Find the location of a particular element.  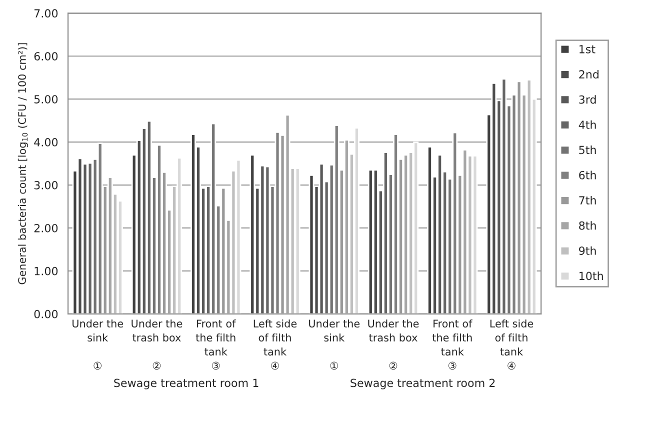

legend-label: 8th is located at coordinates (587, 225).